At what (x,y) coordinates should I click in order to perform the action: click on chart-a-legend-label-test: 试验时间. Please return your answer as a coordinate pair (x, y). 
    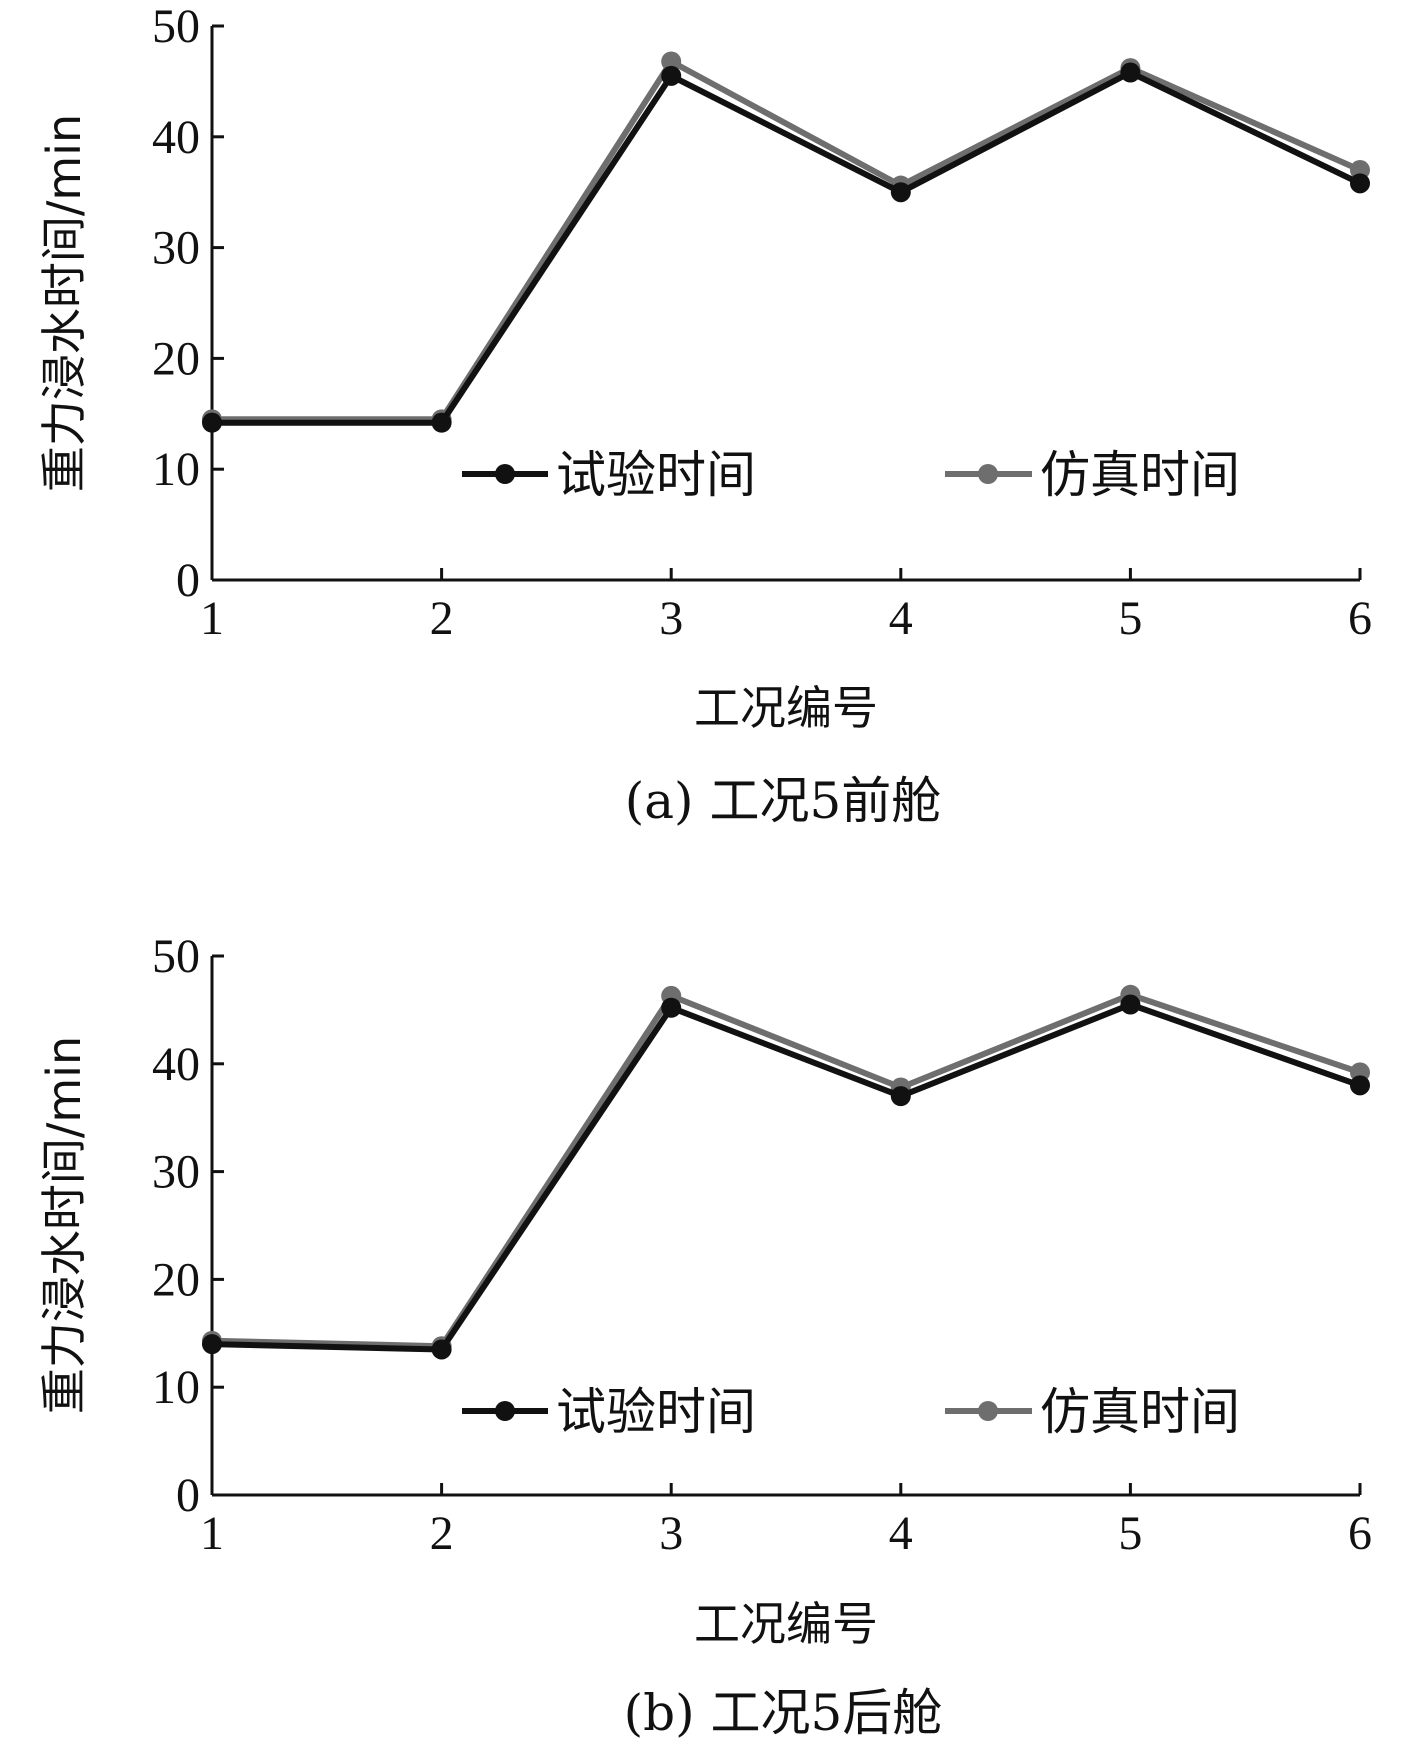
    Looking at the image, I should click on (656, 475).